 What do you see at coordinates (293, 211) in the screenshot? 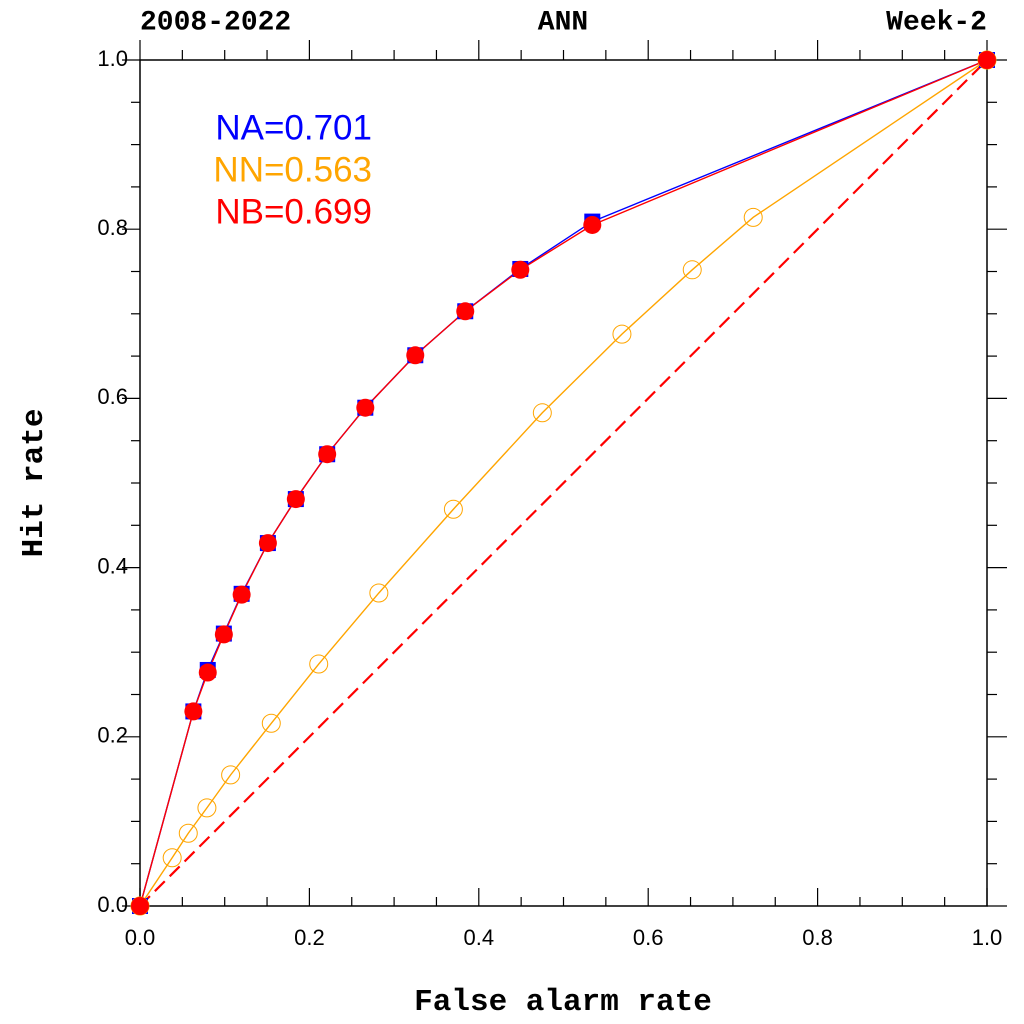
I see `legend-entry: NB=0.699` at bounding box center [293, 211].